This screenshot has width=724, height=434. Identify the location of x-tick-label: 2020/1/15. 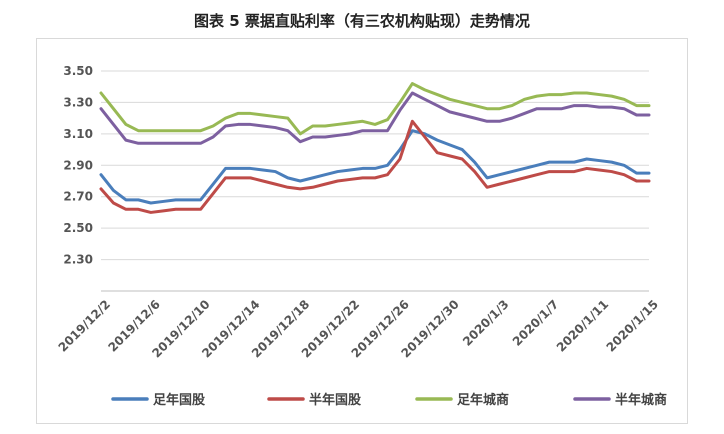
(632, 325).